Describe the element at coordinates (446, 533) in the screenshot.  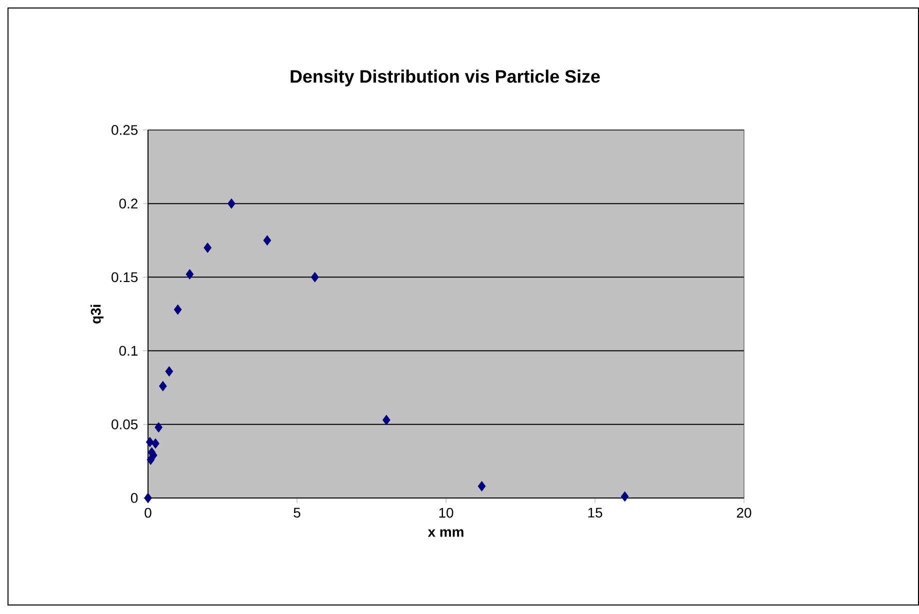
I see `x-axis-title: x mm` at that location.